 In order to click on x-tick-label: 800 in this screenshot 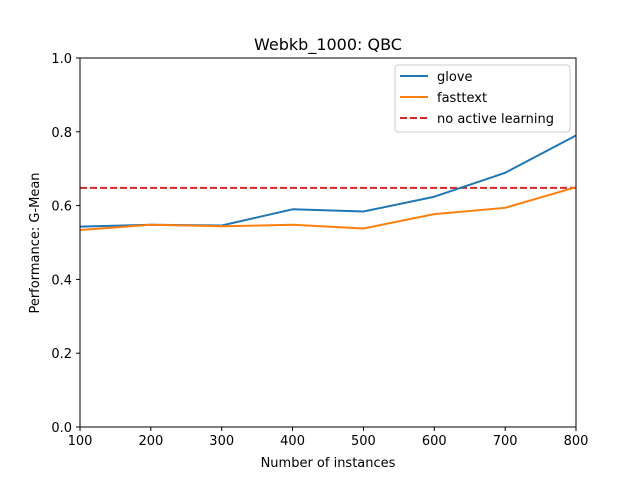, I will do `click(576, 441)`.